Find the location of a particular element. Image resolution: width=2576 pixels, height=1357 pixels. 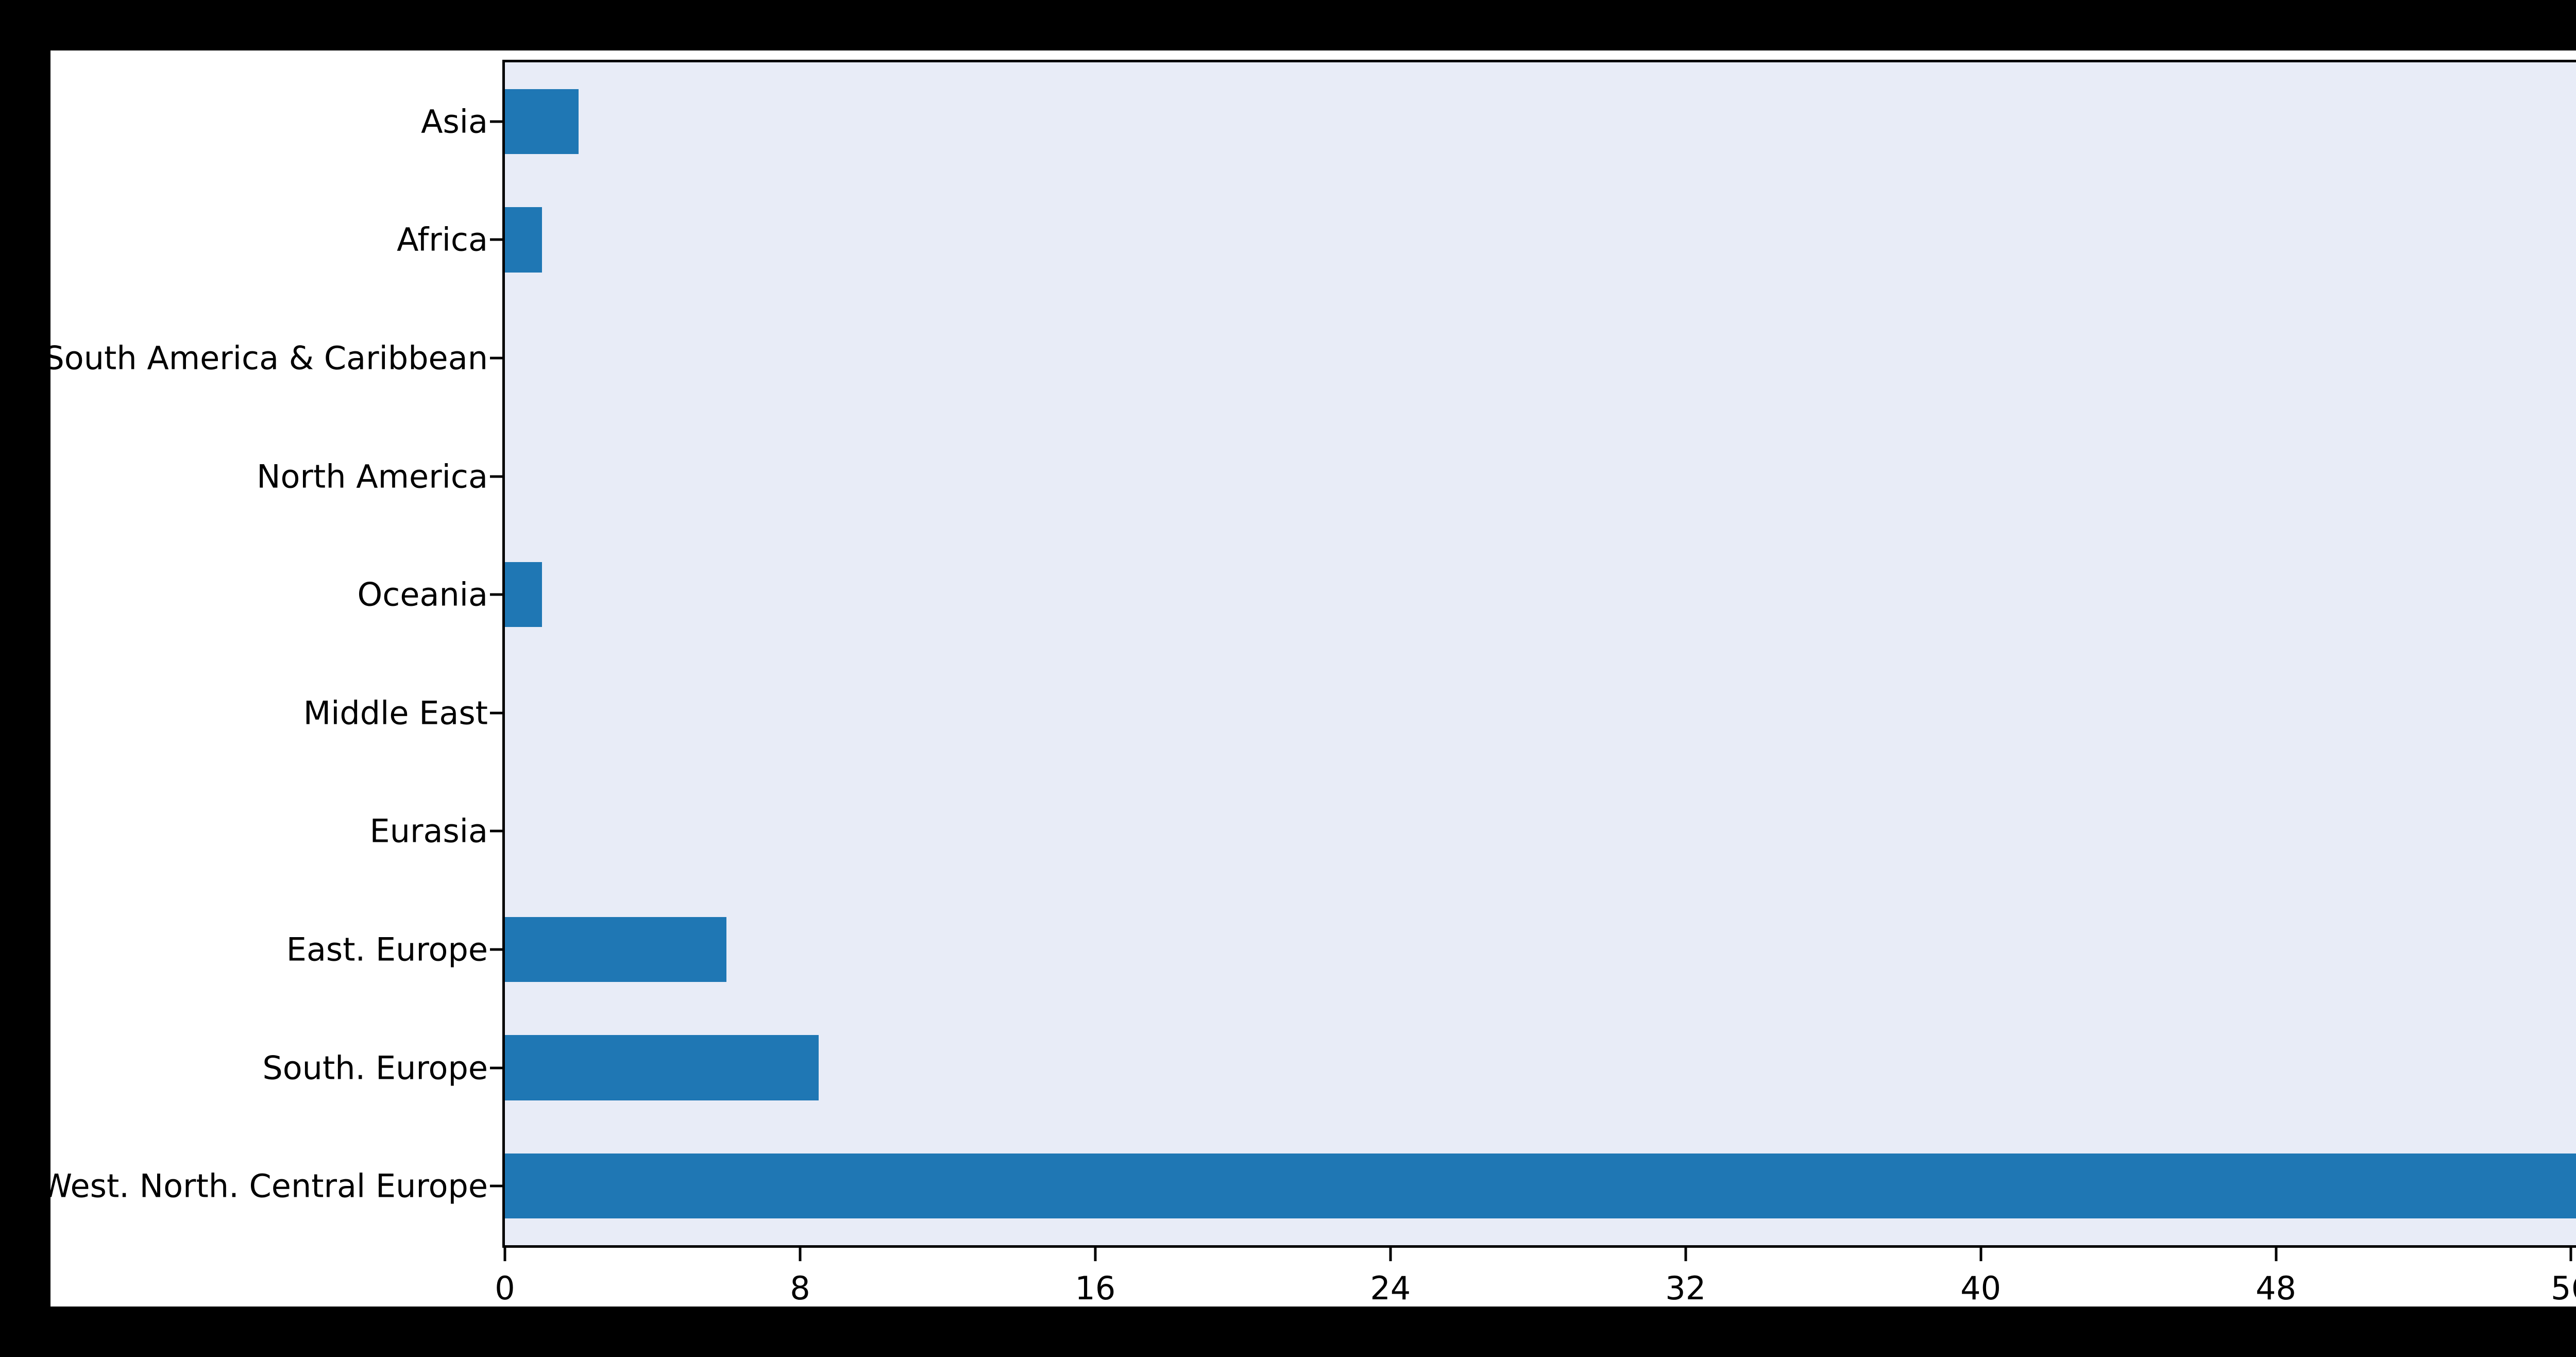

y-tick-label: Asia is located at coordinates (454, 122).